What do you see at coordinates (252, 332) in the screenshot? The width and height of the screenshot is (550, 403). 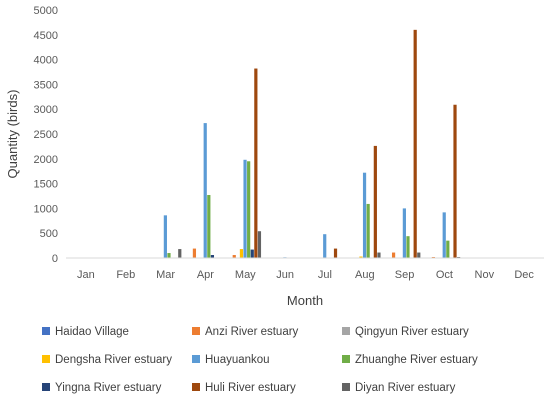 I see `legend-label: Anzi River estuary` at bounding box center [252, 332].